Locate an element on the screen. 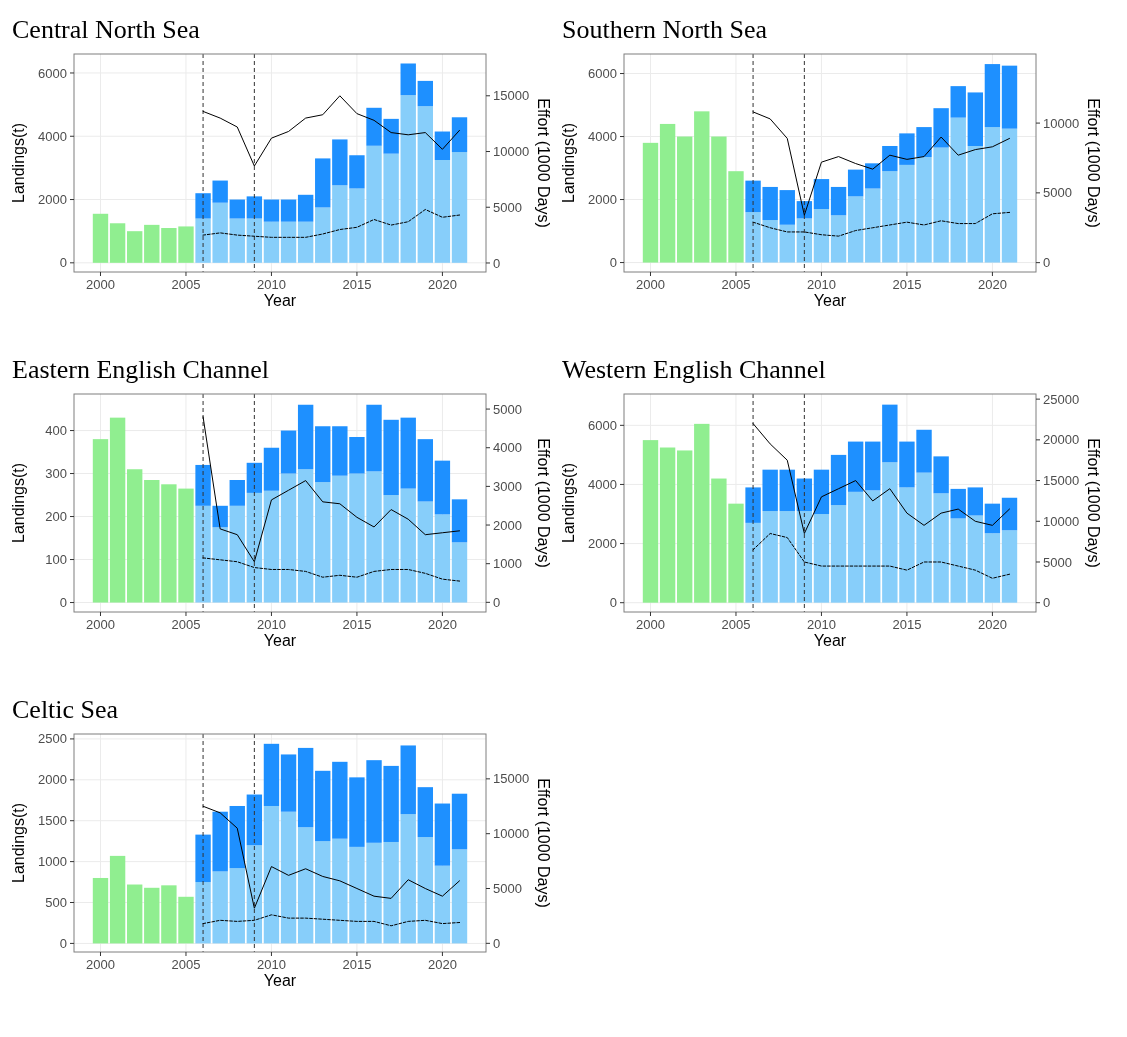 This screenshot has height=1037, width=1127. y-tick-label: 300 is located at coordinates (56, 474).